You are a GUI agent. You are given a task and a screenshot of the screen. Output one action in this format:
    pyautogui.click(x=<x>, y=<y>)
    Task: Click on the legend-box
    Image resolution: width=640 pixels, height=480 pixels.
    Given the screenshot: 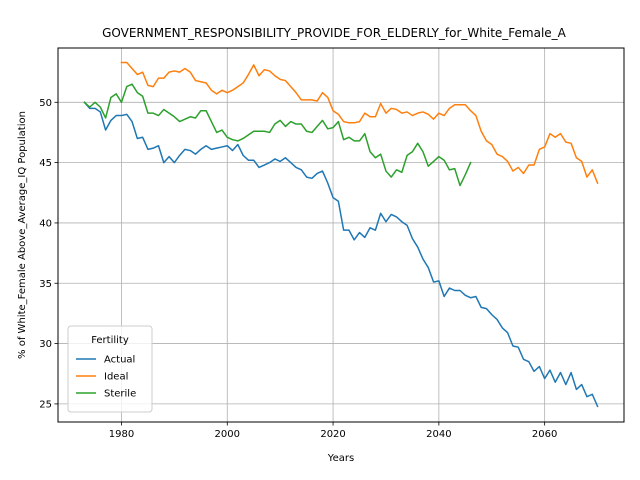 What is the action you would take?
    pyautogui.click(x=110, y=369)
    